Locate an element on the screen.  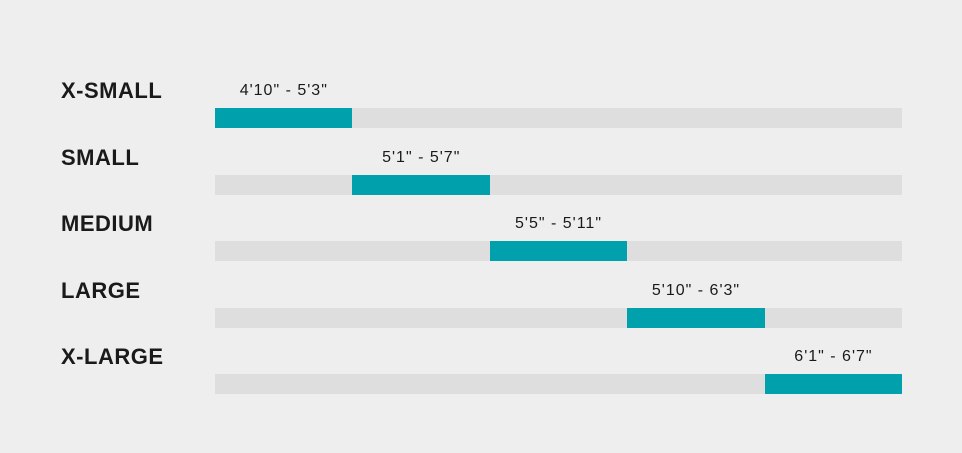
size-row: MEDIUM 5'5" - 5'11" is located at coordinates (481, 241).